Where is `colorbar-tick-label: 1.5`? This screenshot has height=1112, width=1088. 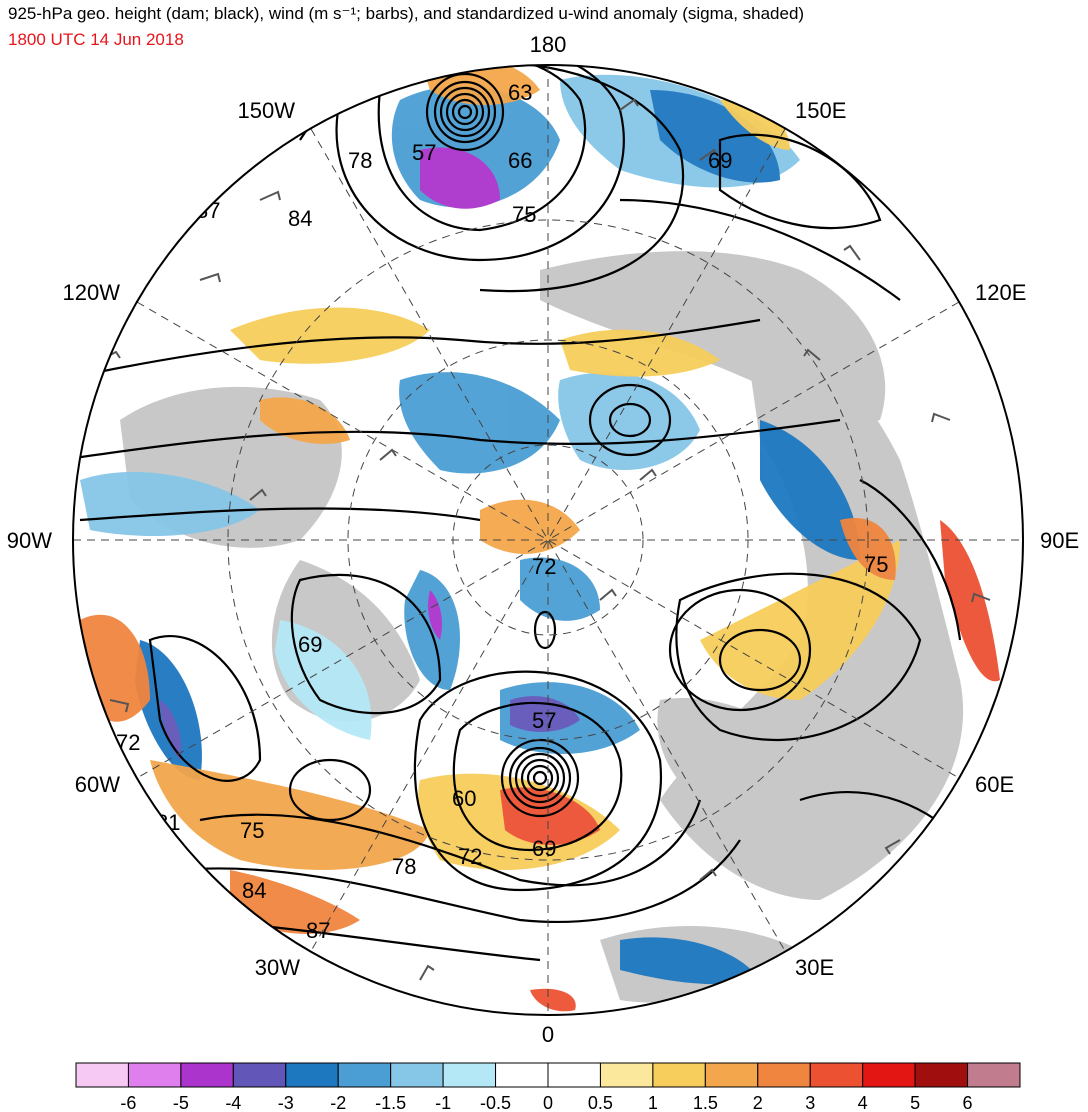 colorbar-tick-label: 1.5 is located at coordinates (705, 1102).